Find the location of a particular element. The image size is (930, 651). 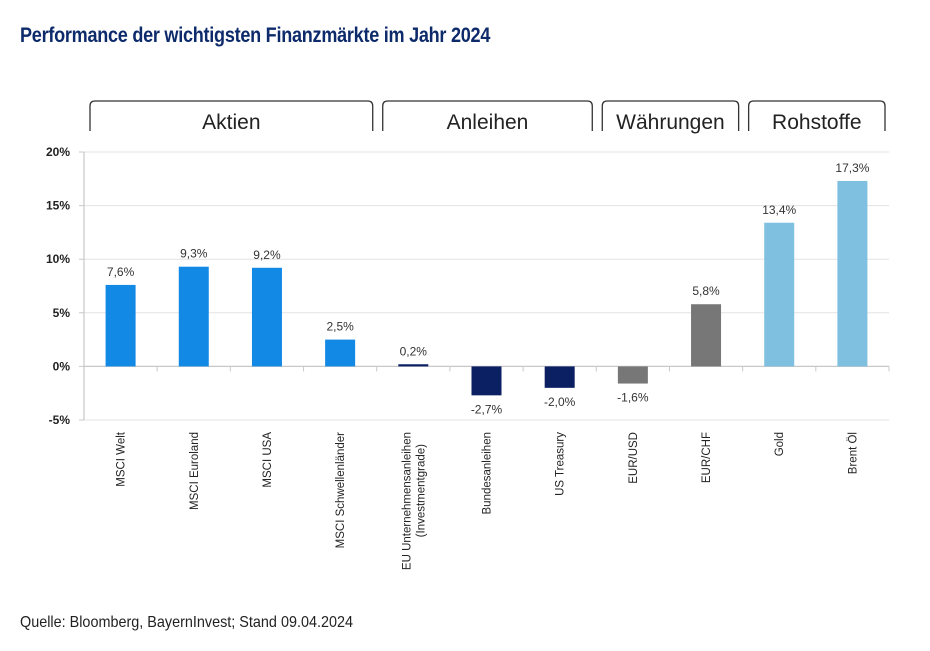

category-label: US Treasury is located at coordinates (561, 464).